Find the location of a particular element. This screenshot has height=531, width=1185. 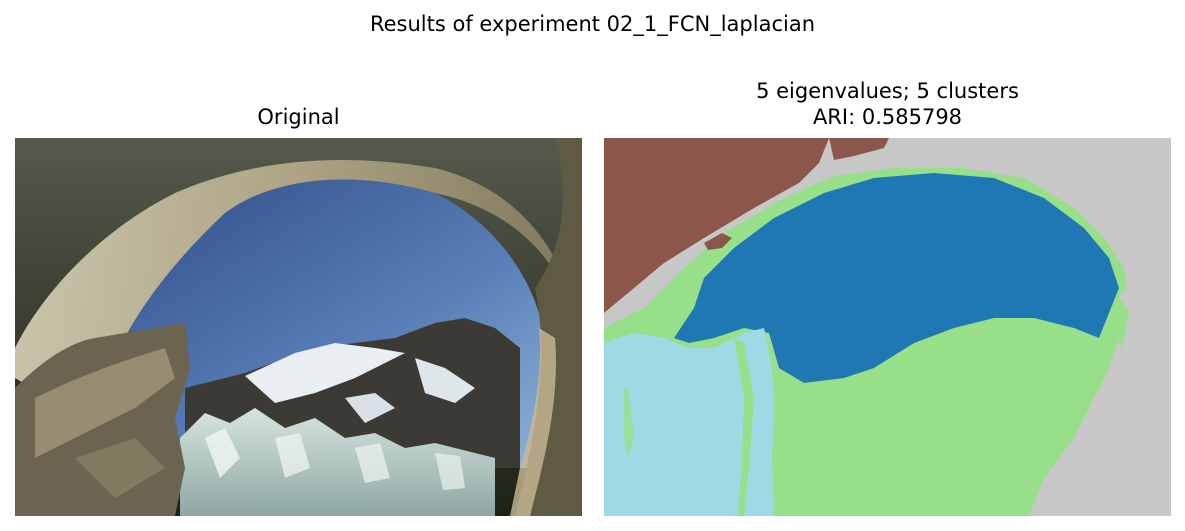

original-panel-title: Original is located at coordinates (298, 117).